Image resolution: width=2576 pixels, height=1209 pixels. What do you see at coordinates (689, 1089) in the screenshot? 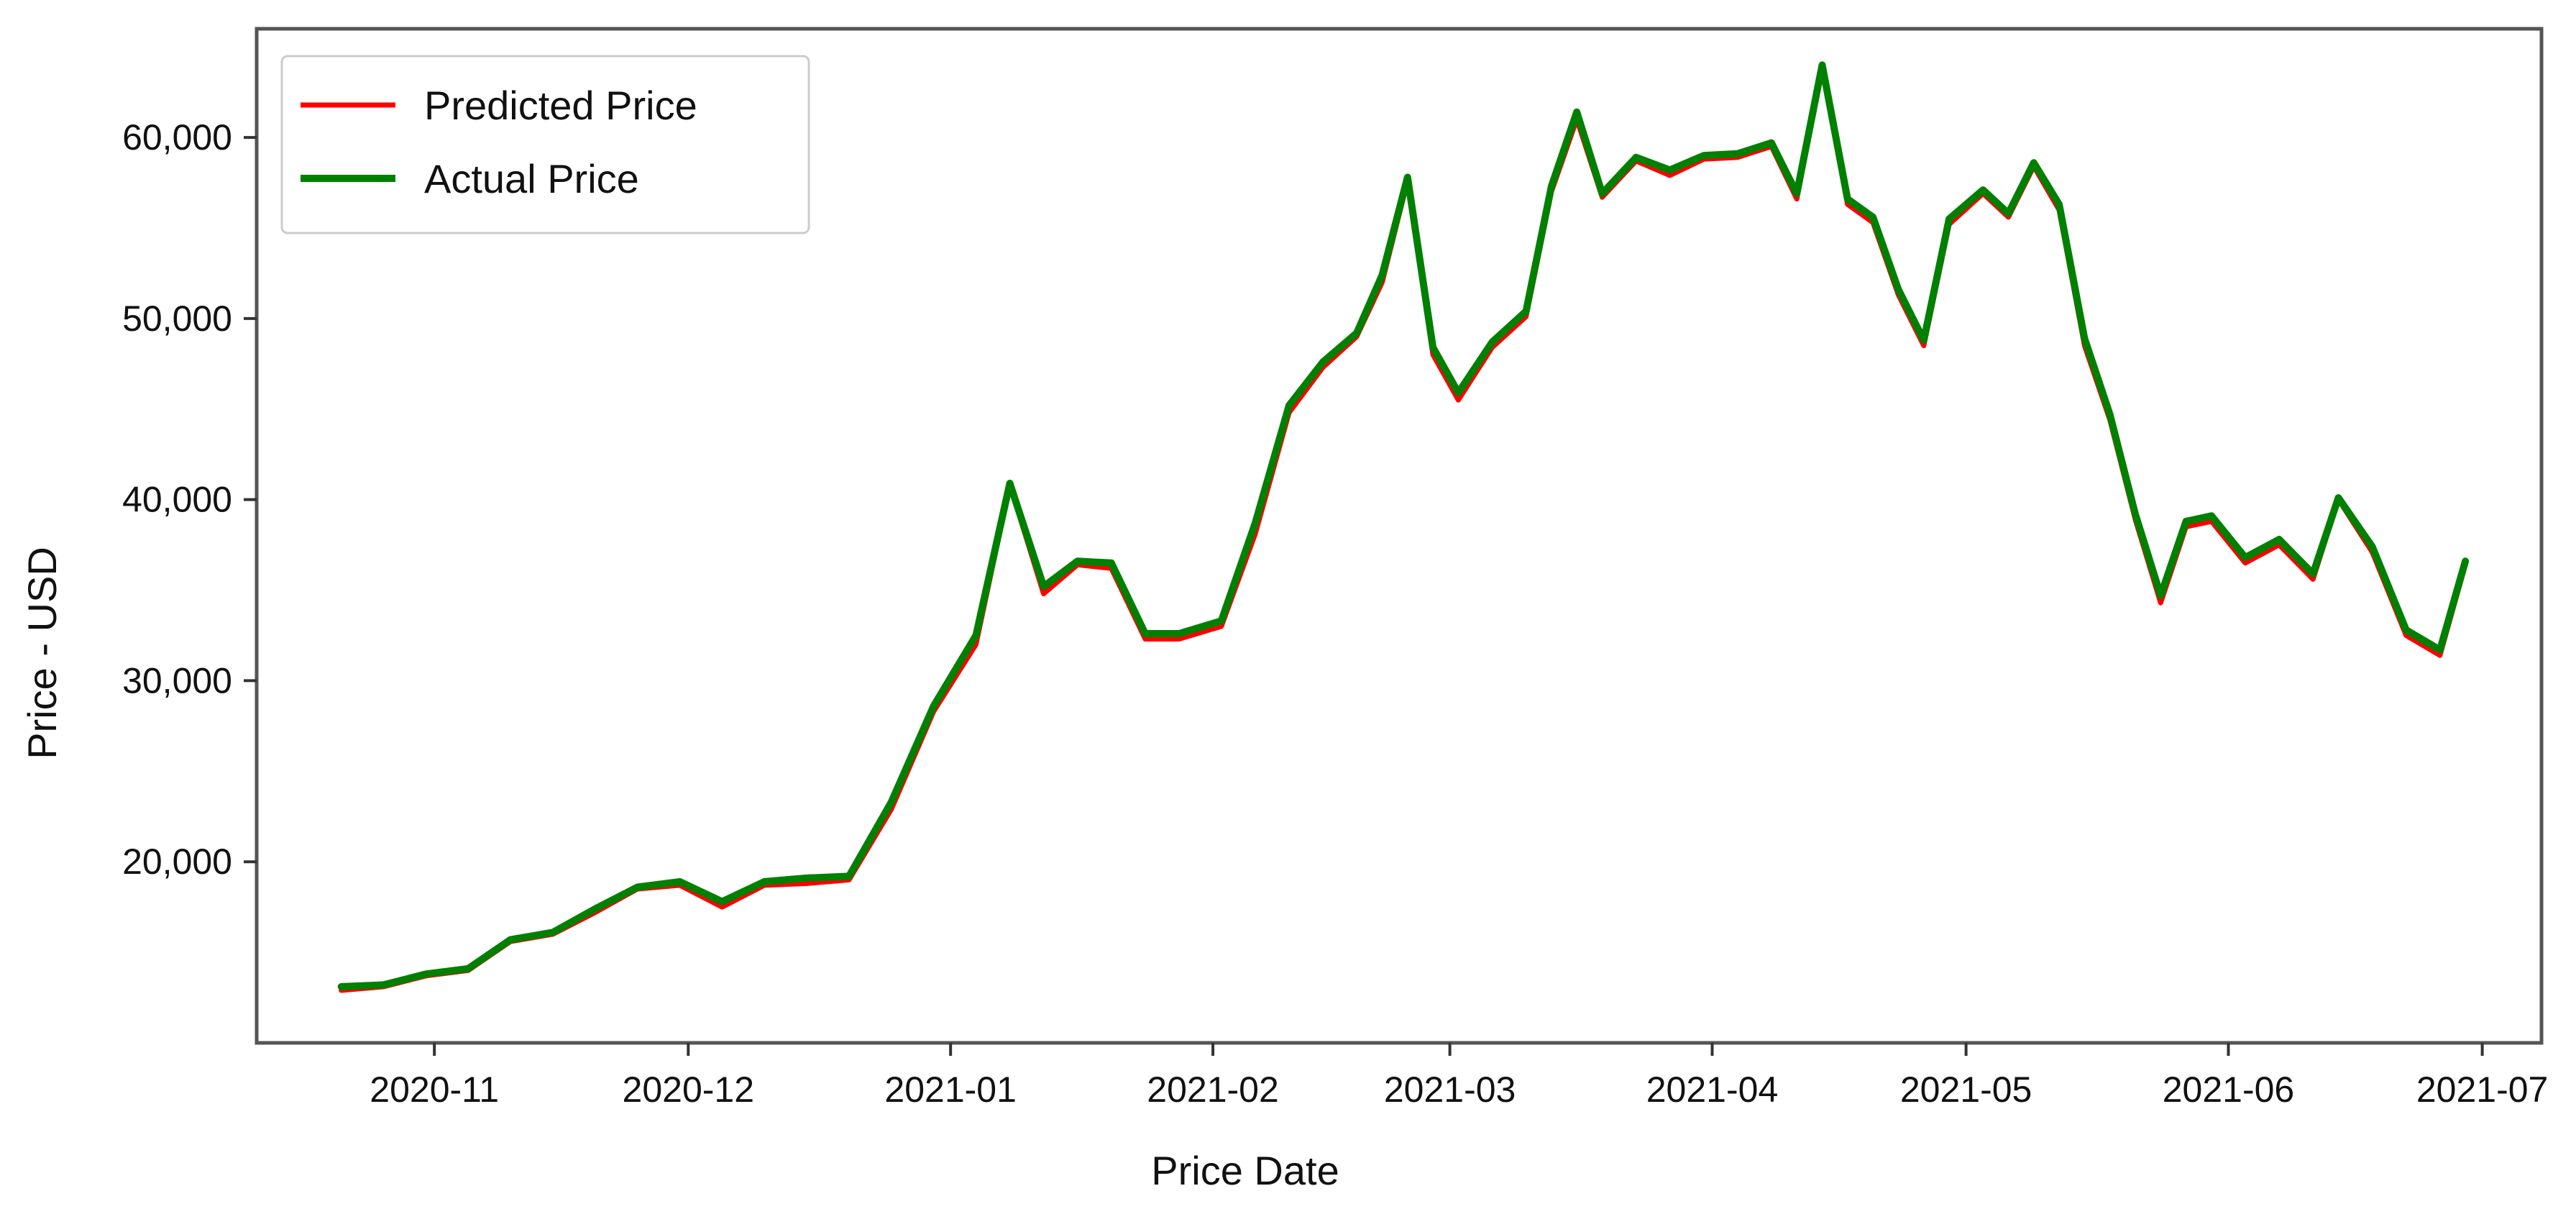
I see `x-tick-label: 2020-12` at bounding box center [689, 1089].